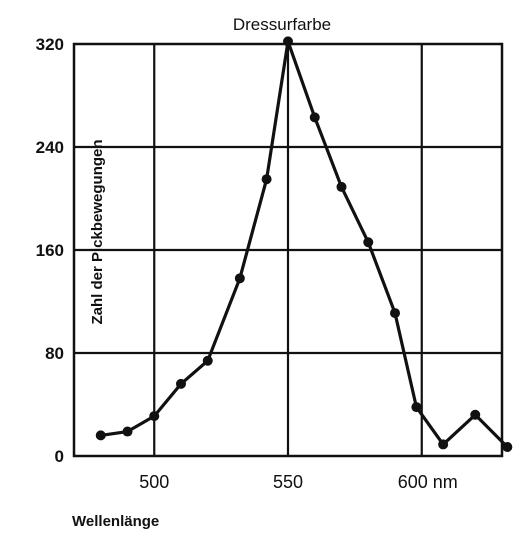  Describe the element at coordinates (50, 44) in the screenshot. I see `y-tick-label: 320` at that location.